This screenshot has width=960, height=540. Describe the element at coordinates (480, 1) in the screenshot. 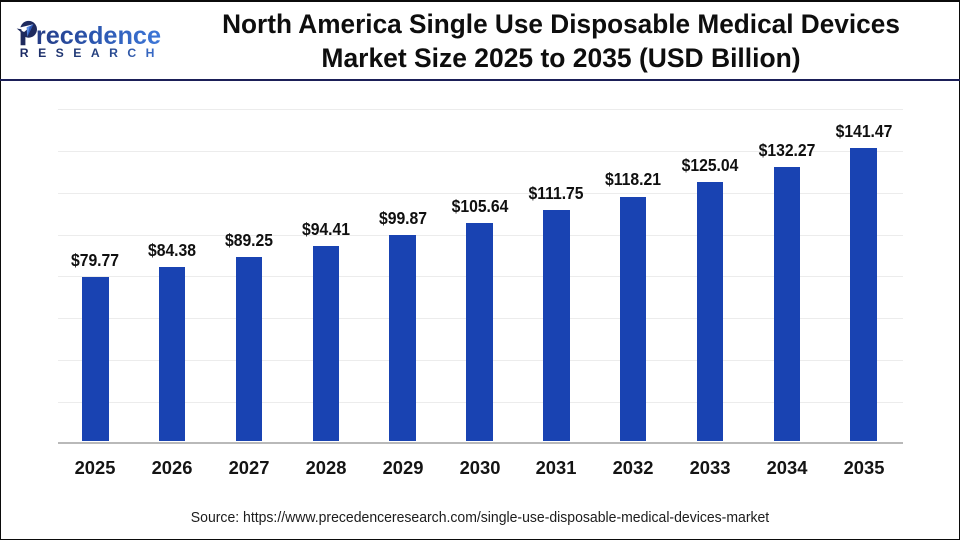

I see `frame-border-top` at that location.